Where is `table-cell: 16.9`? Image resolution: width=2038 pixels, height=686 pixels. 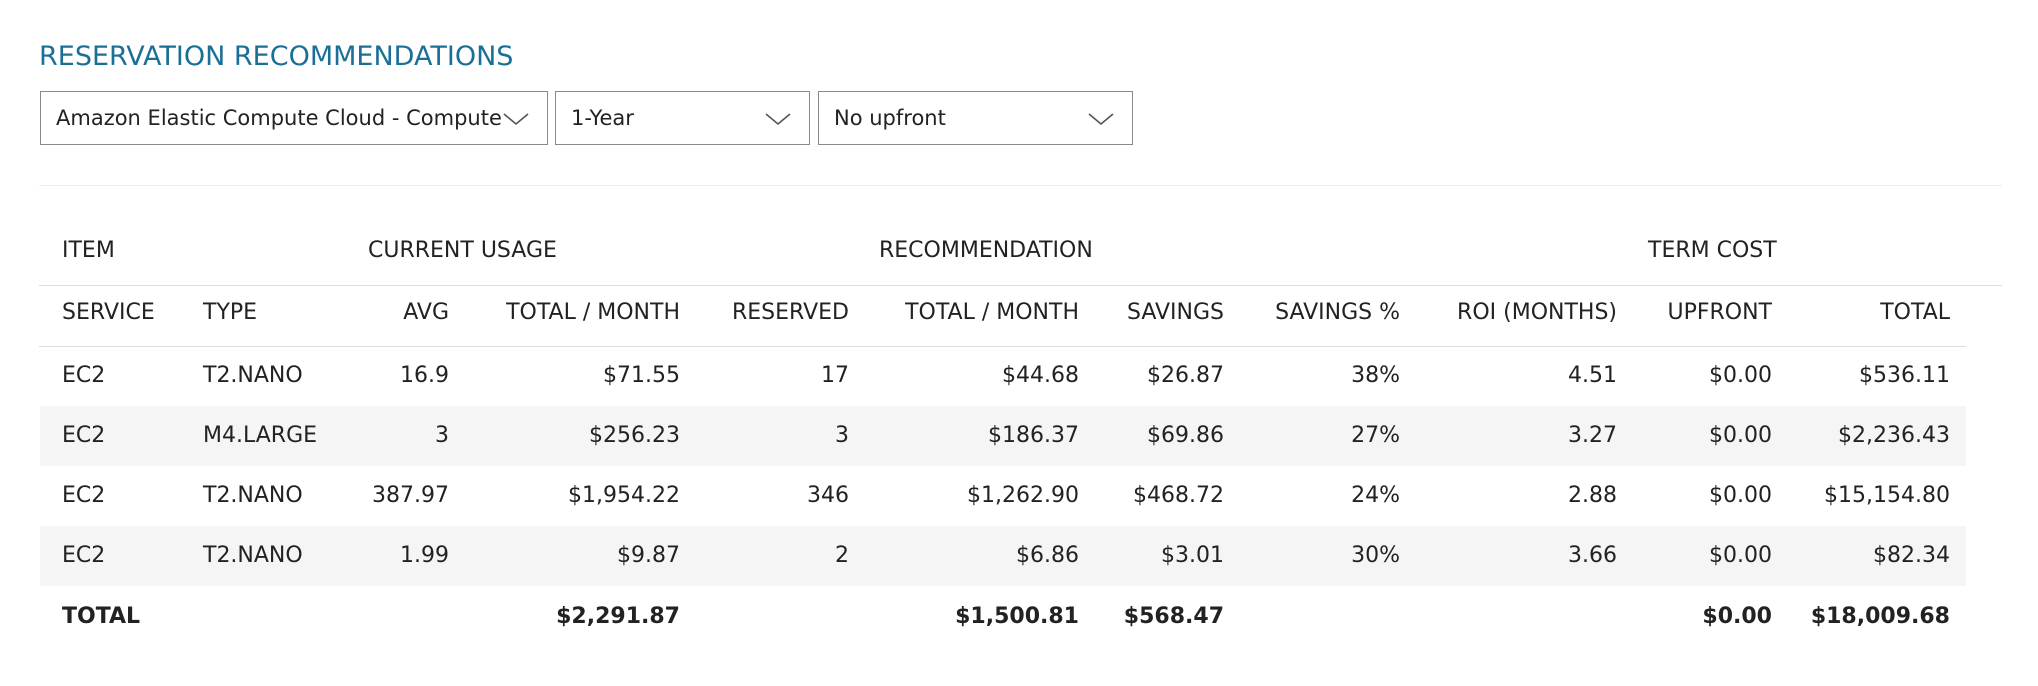 table-cell: 16.9 is located at coordinates (424, 375).